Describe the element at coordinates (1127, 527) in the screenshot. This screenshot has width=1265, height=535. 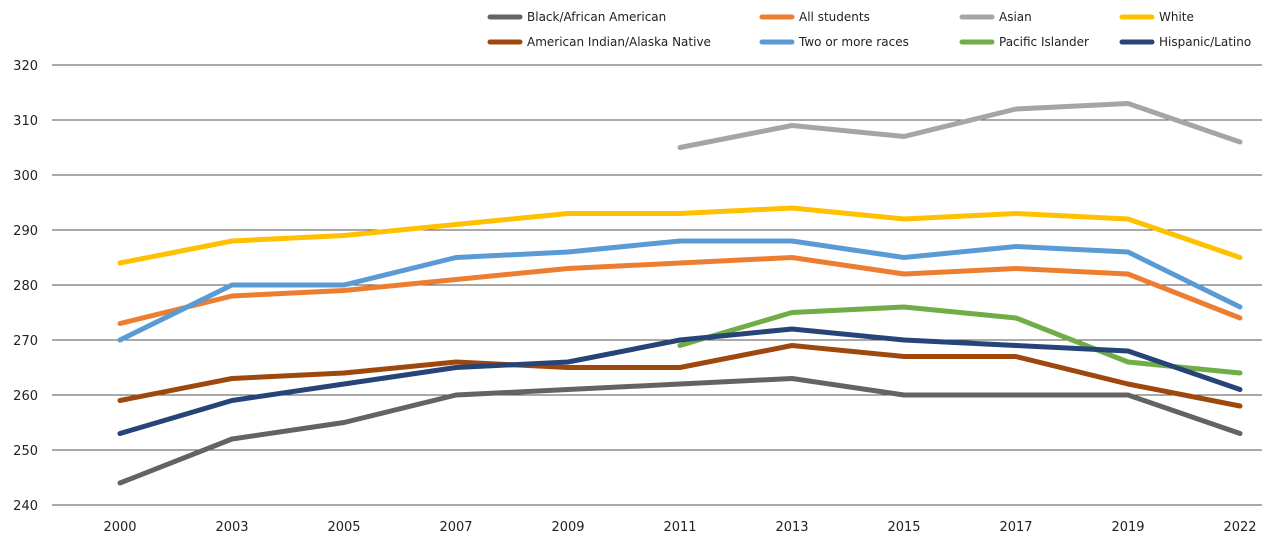
I see `x-tick-label: 2019` at that location.